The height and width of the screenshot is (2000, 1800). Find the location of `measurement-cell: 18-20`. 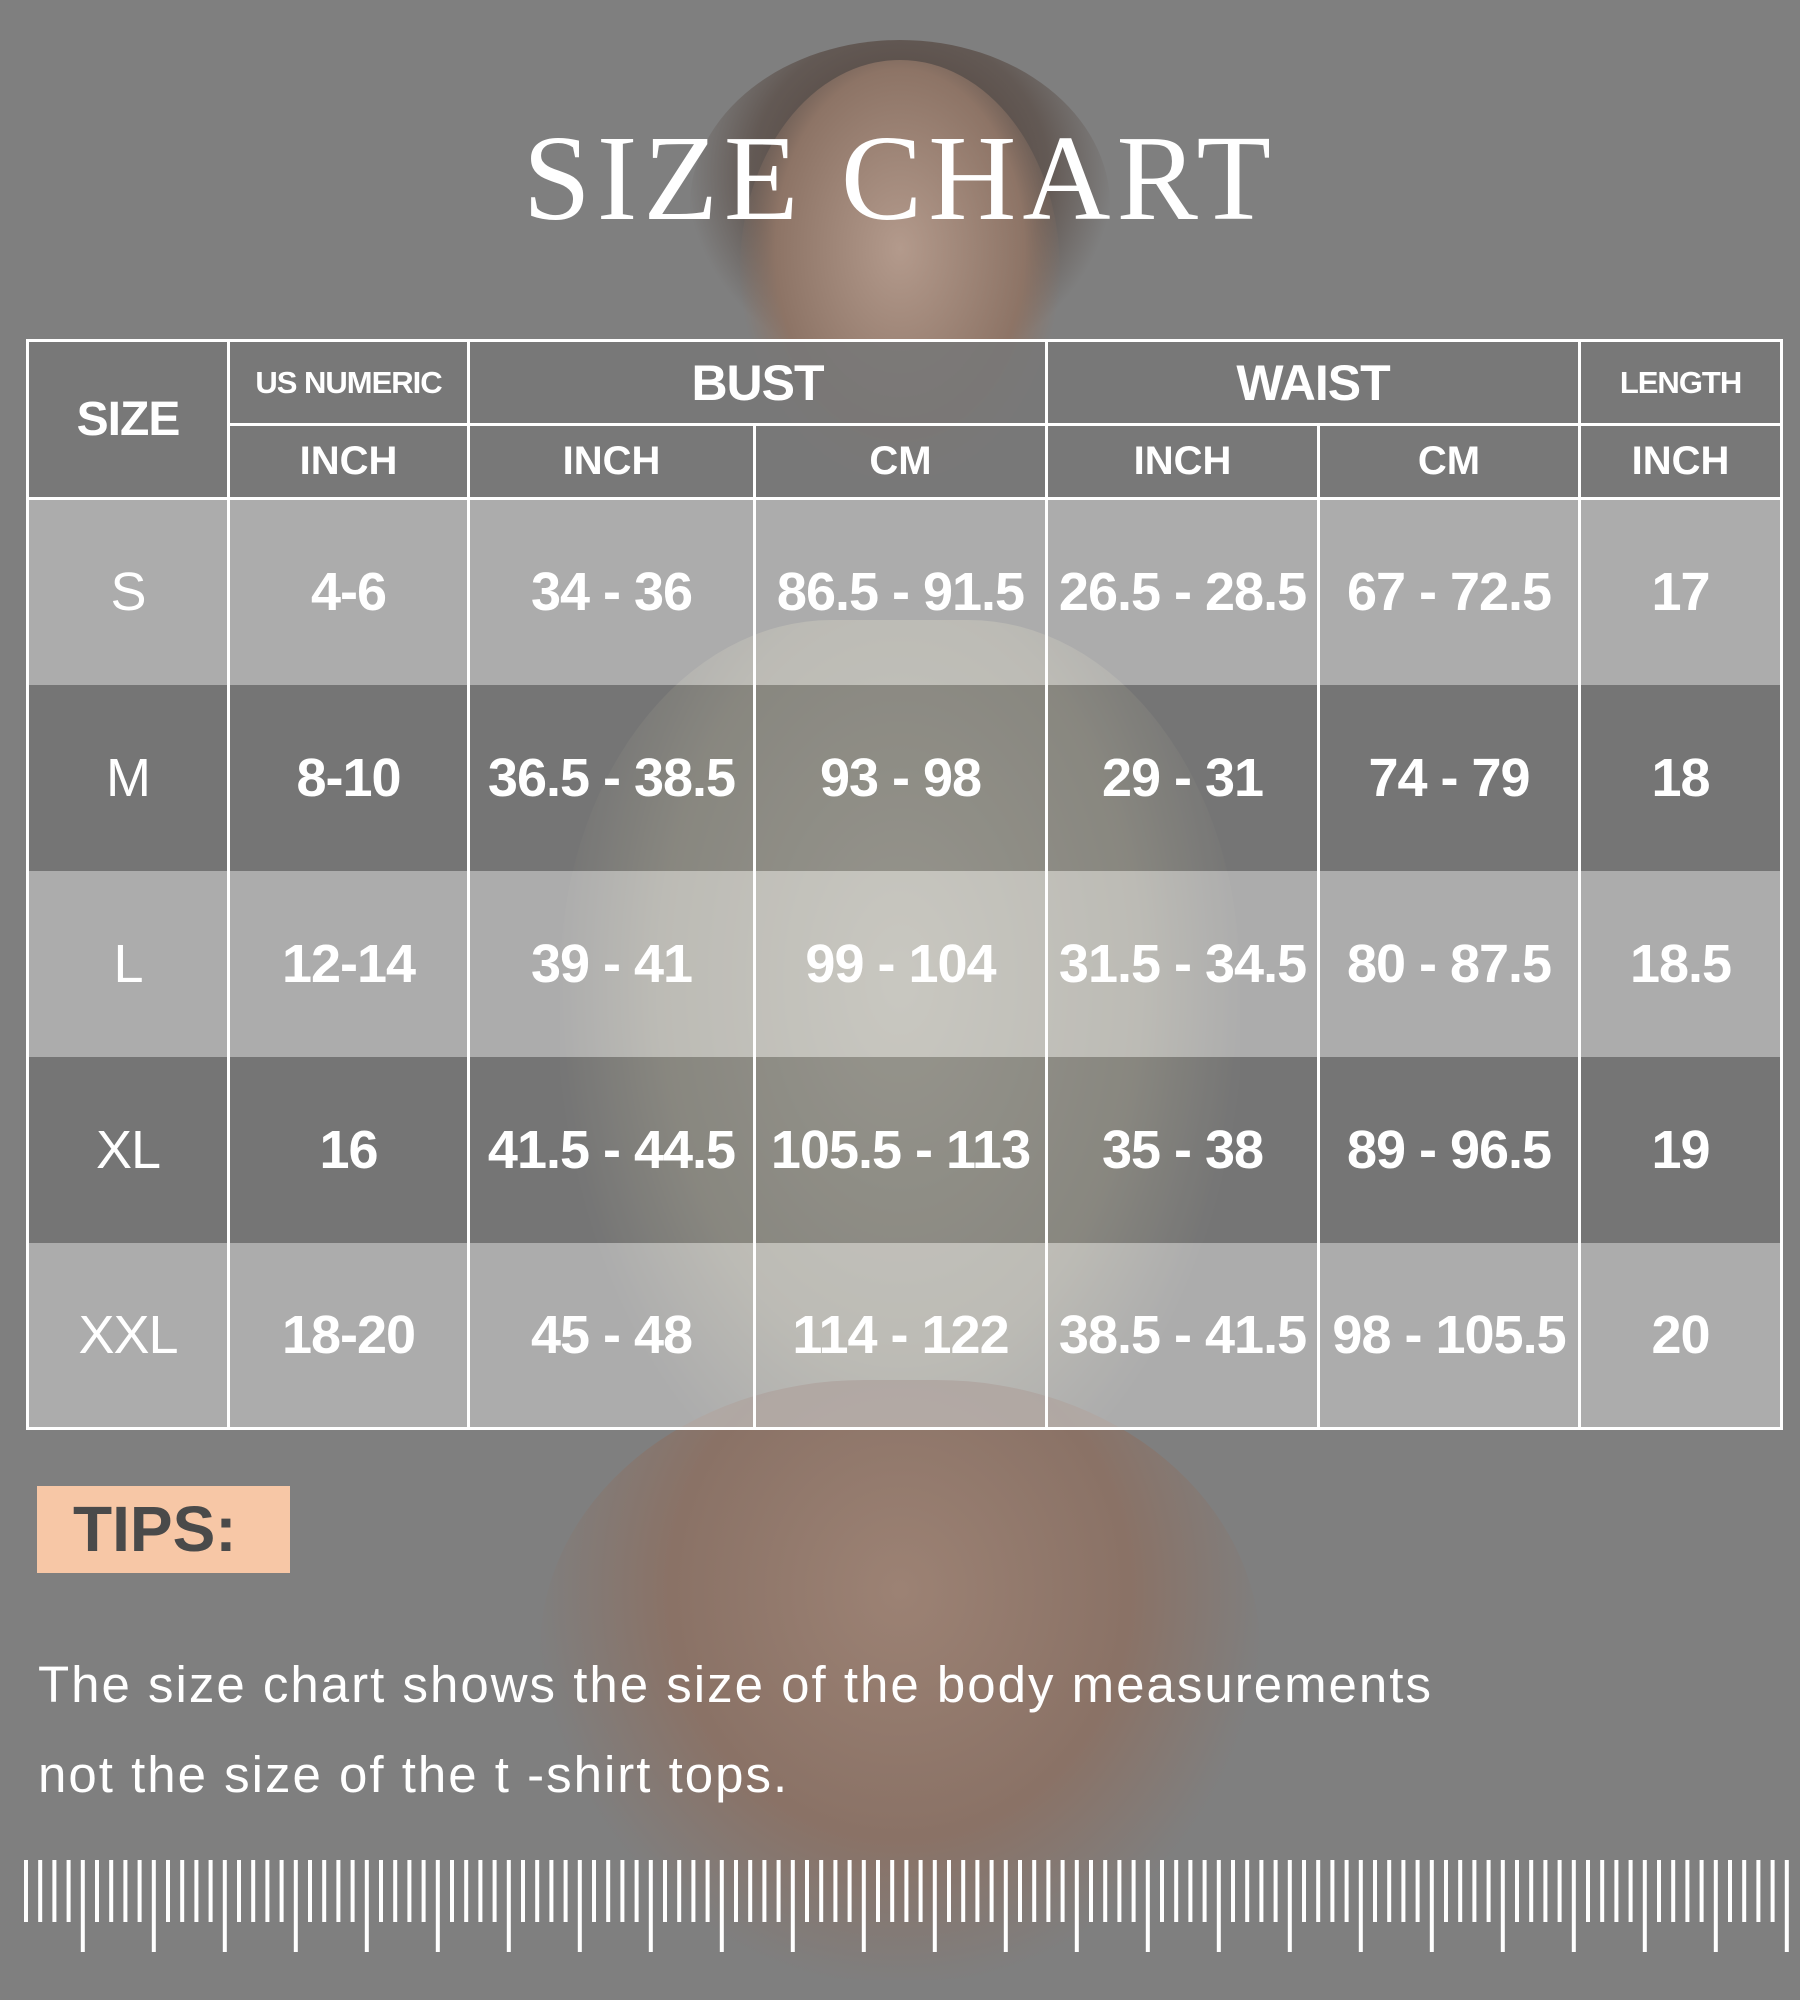

measurement-cell: 18-20 is located at coordinates (348, 1336).